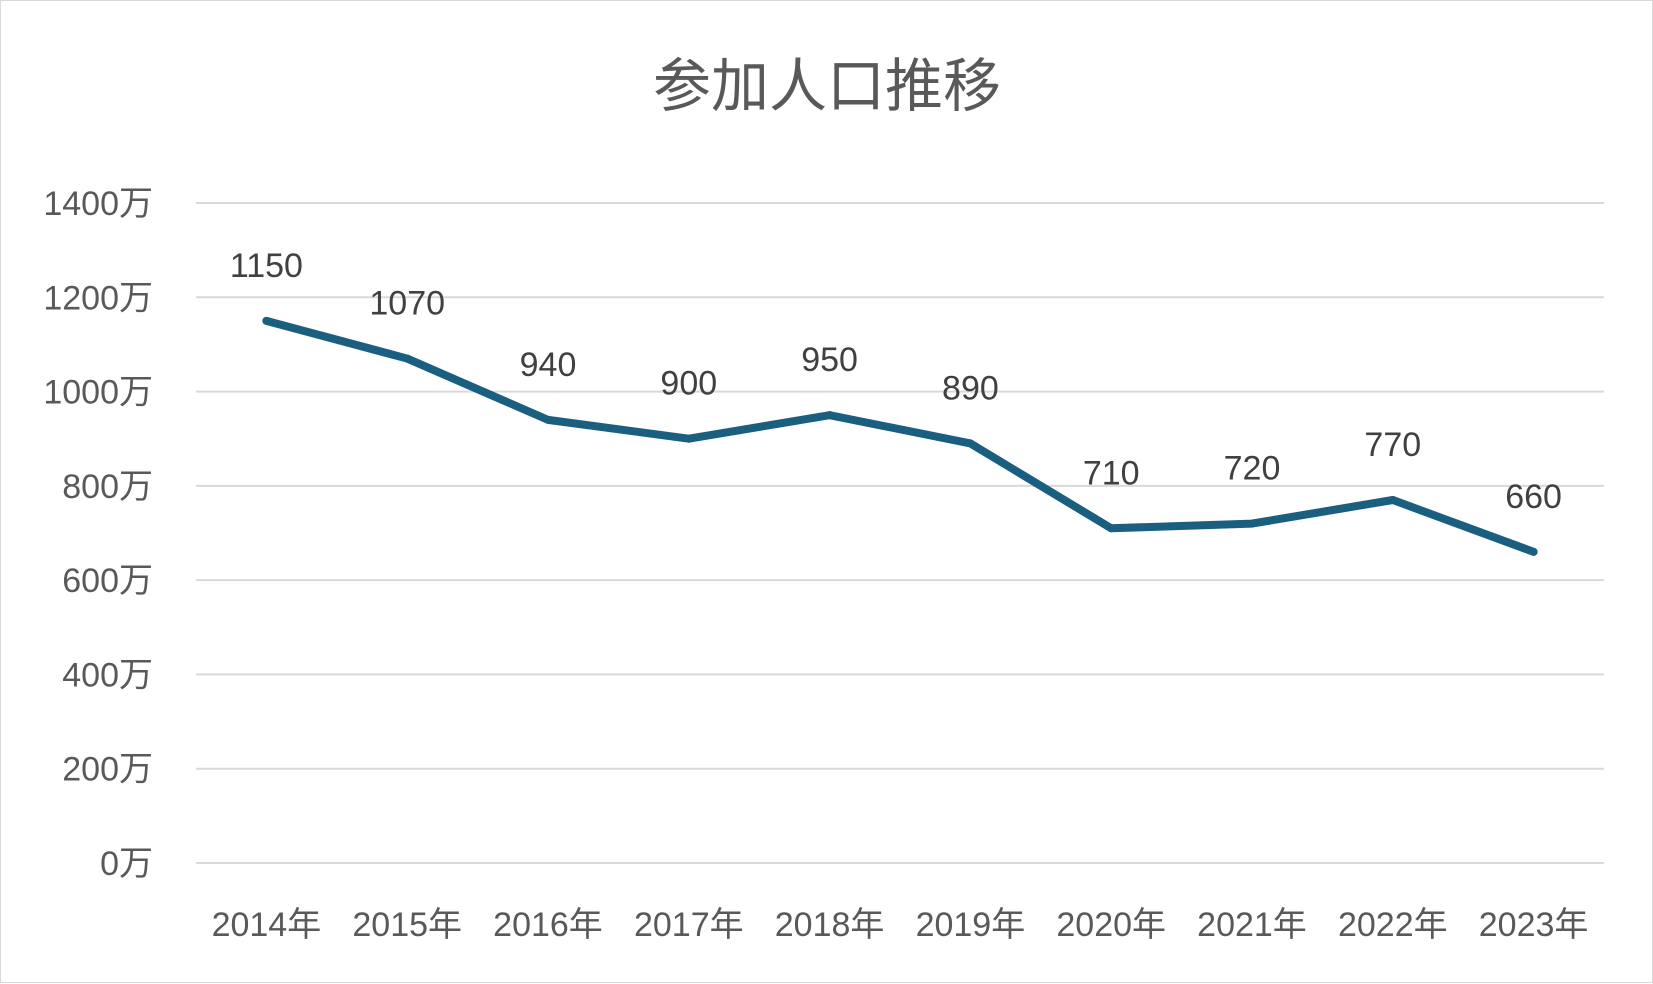  What do you see at coordinates (971, 925) in the screenshot?
I see `x-tick-label: 2019年` at bounding box center [971, 925].